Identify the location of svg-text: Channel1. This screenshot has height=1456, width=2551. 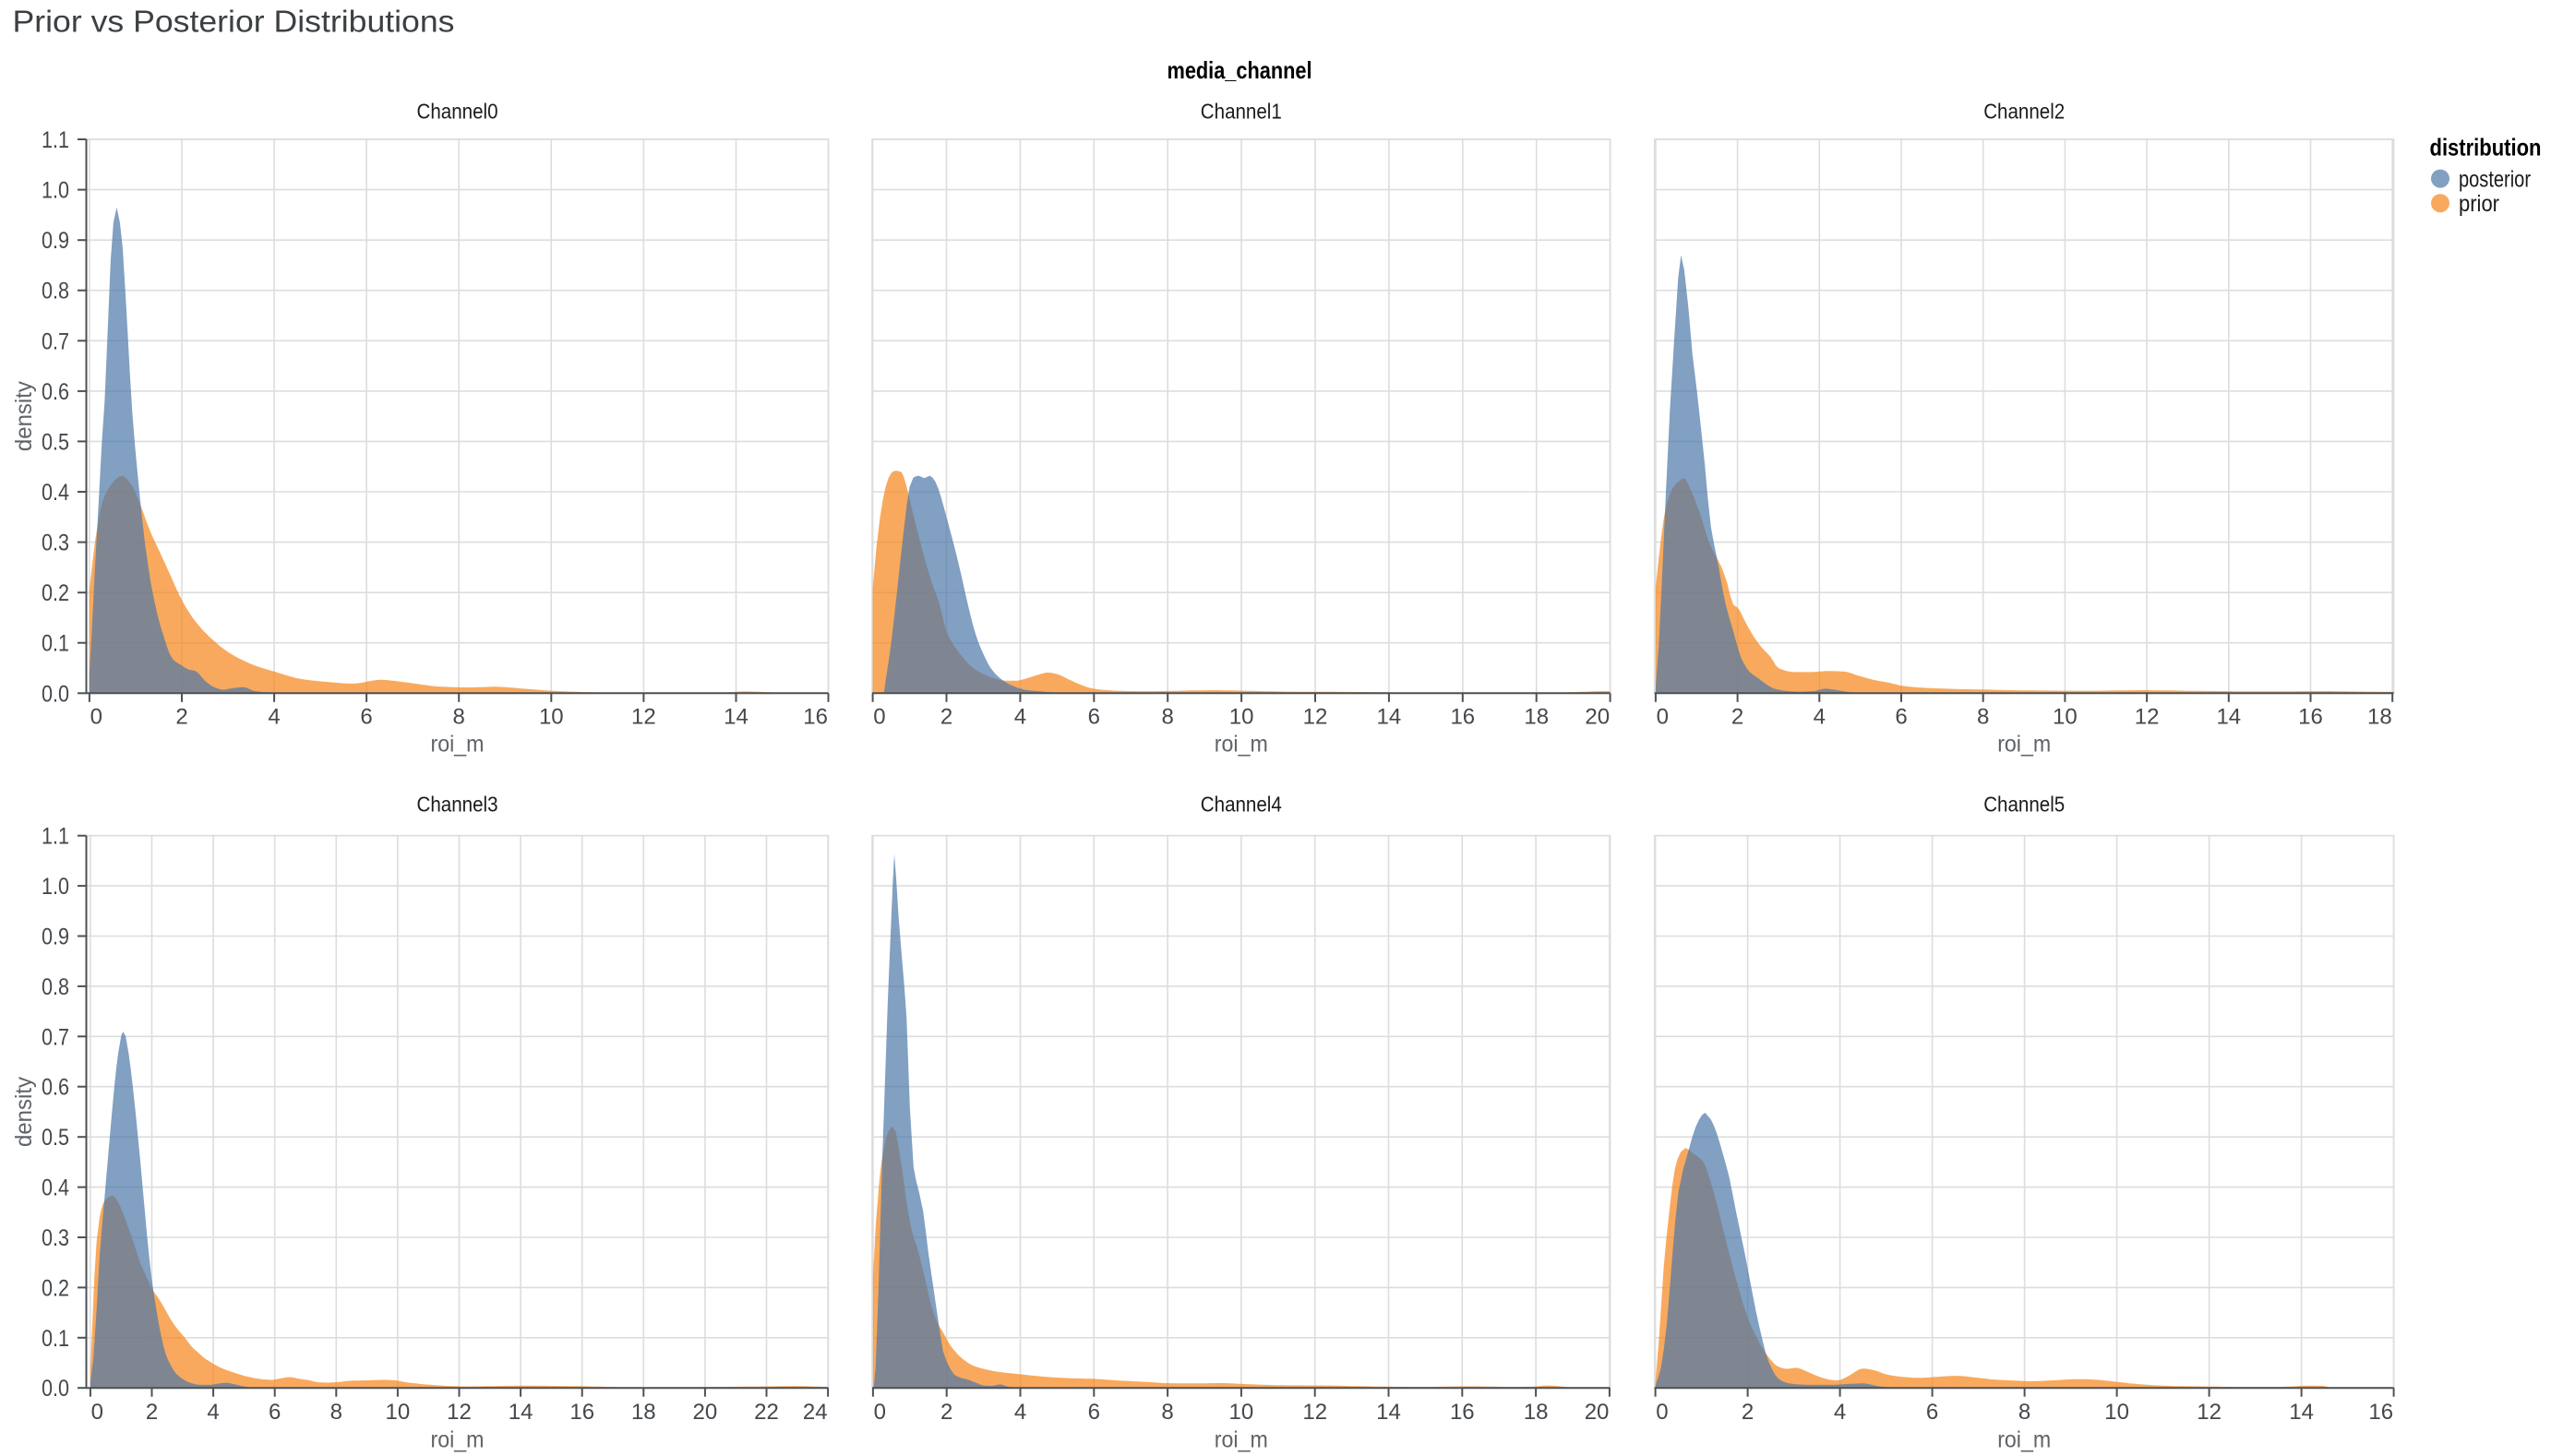
(1241, 112).